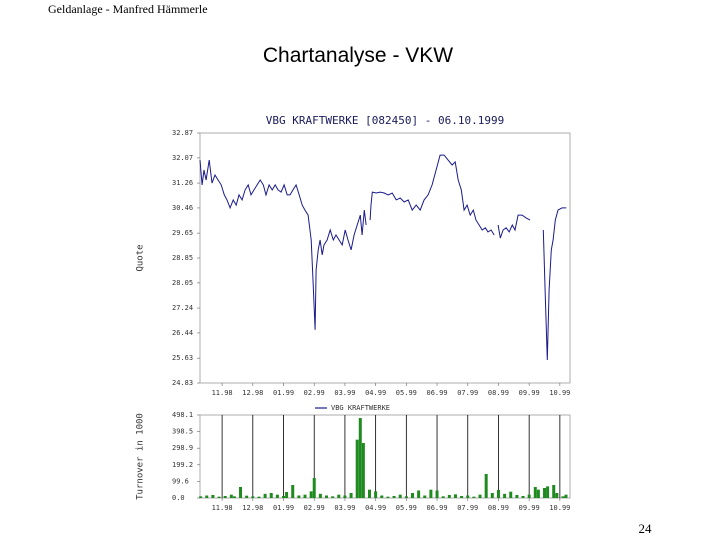 Image resolution: width=720 pixels, height=540 pixels. Describe the element at coordinates (141, 257) in the screenshot. I see `y-axis-label: Quote` at that location.